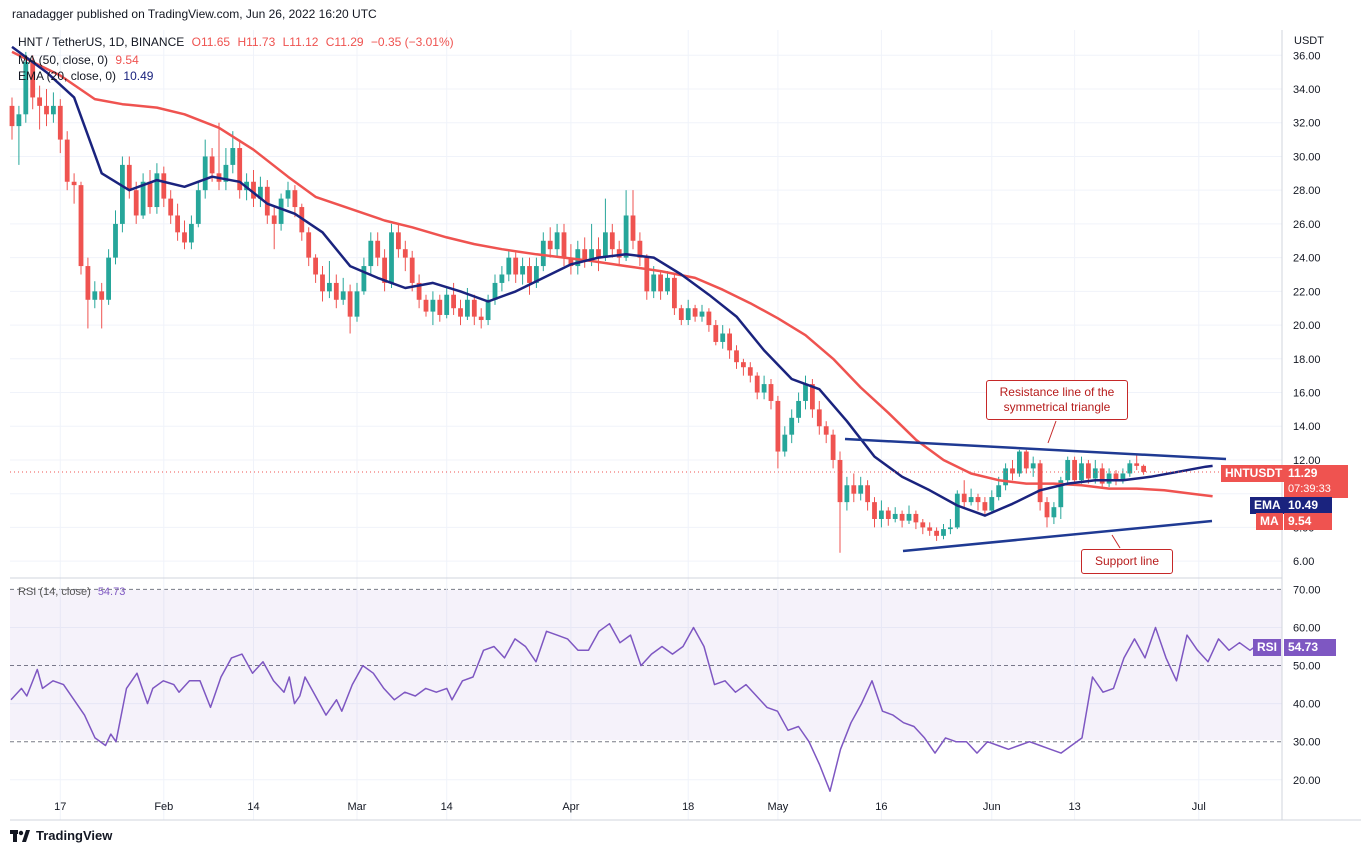  What do you see at coordinates (67, 76) in the screenshot?
I see `ema-legend-label: EMA (20, close, 0)` at bounding box center [67, 76].